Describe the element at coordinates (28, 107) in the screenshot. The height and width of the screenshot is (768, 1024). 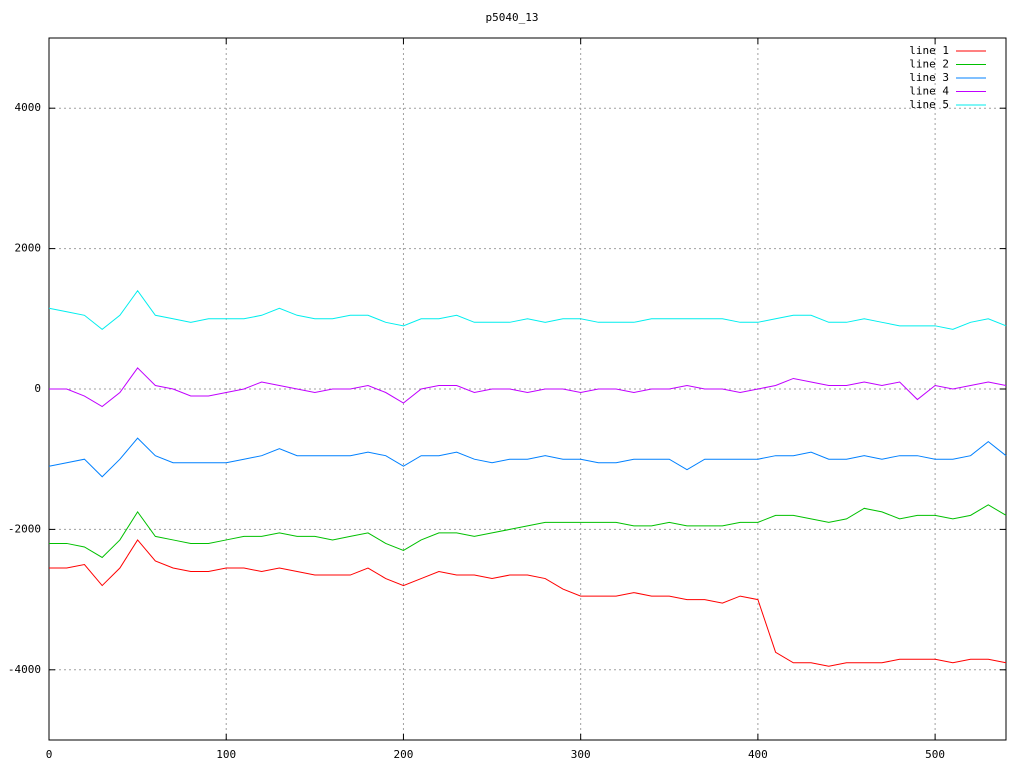
I see `y-tick-label: 4000` at that location.